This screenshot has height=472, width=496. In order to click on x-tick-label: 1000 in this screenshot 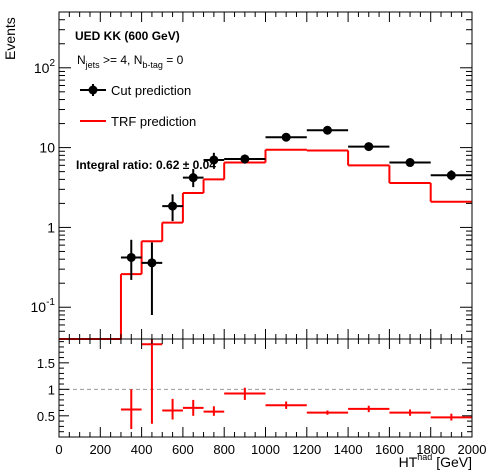, I will do `click(265, 449)`.